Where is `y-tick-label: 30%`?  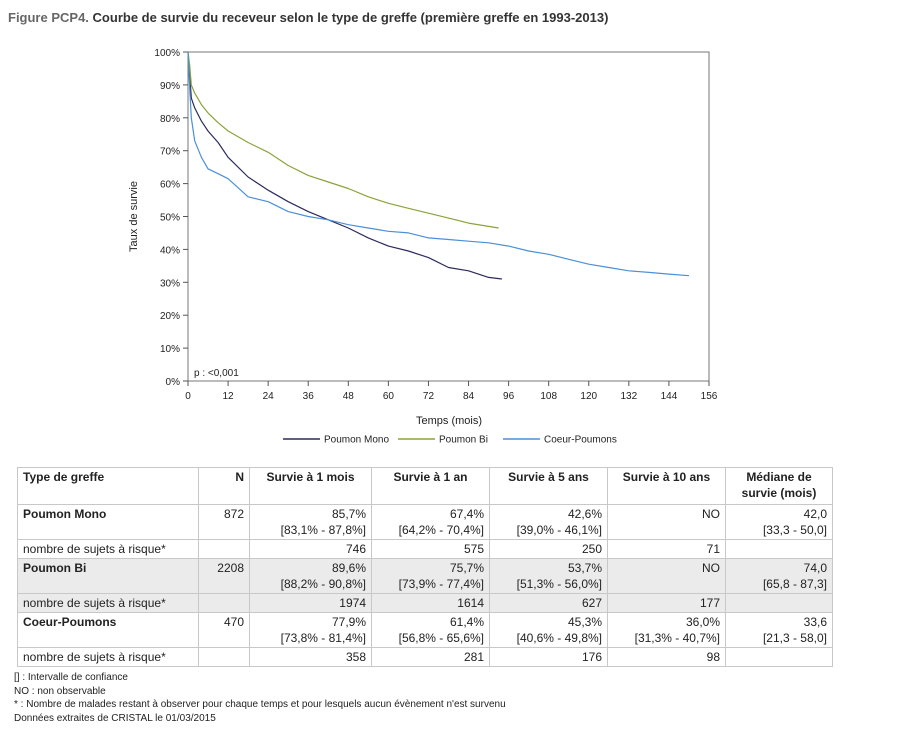
y-tick-label: 30% is located at coordinates (170, 283).